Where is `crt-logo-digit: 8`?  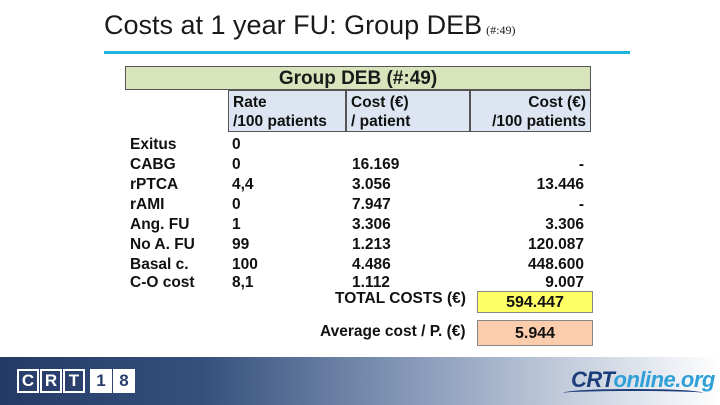
crt-logo-digit: 8 is located at coordinates (124, 381).